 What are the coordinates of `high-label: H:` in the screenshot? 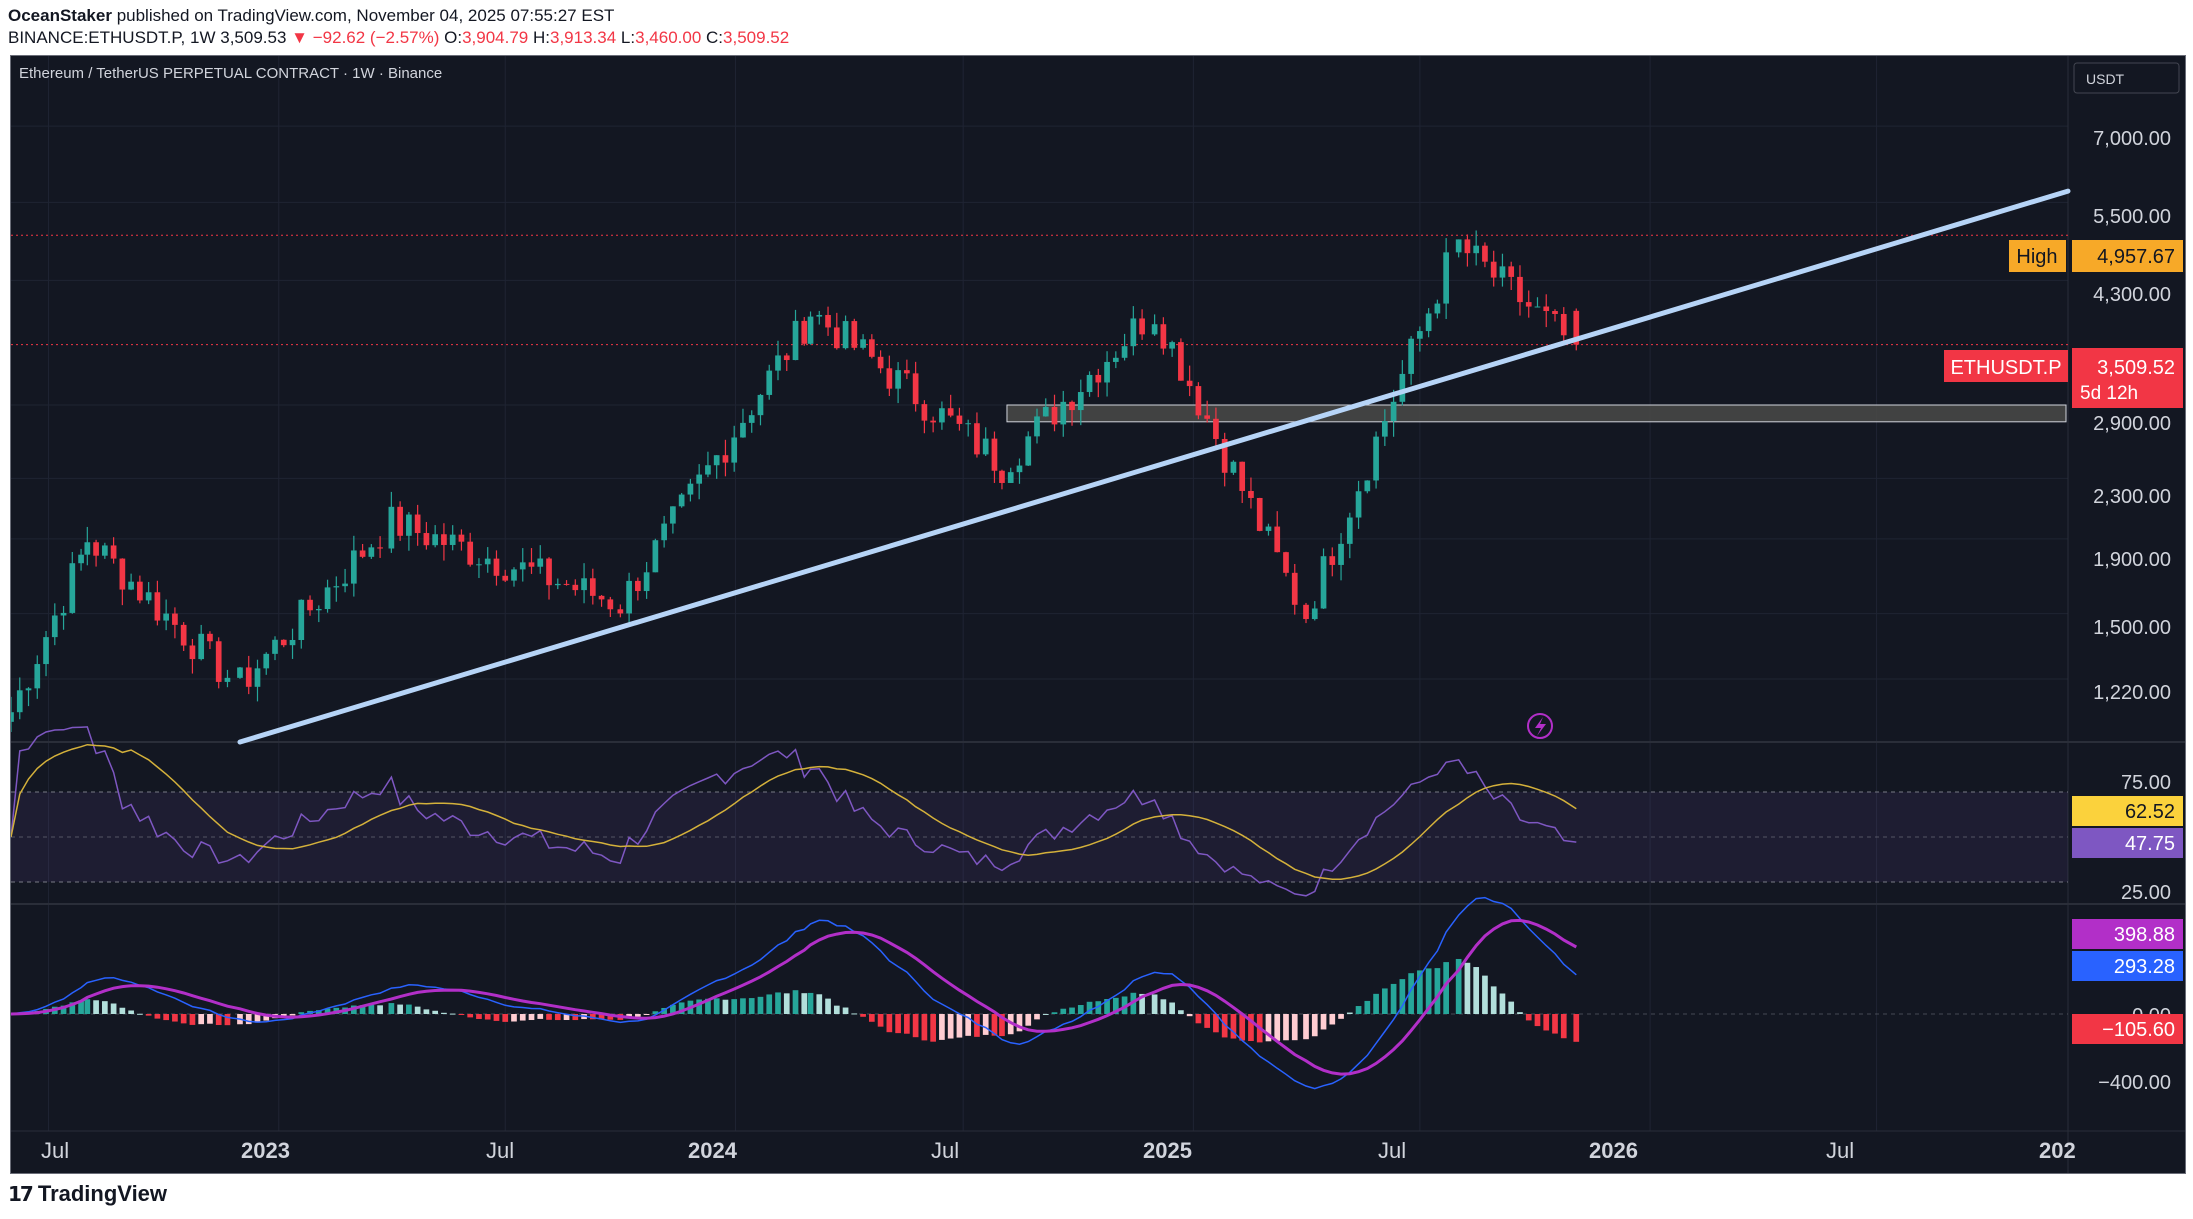 It's located at (541, 37).